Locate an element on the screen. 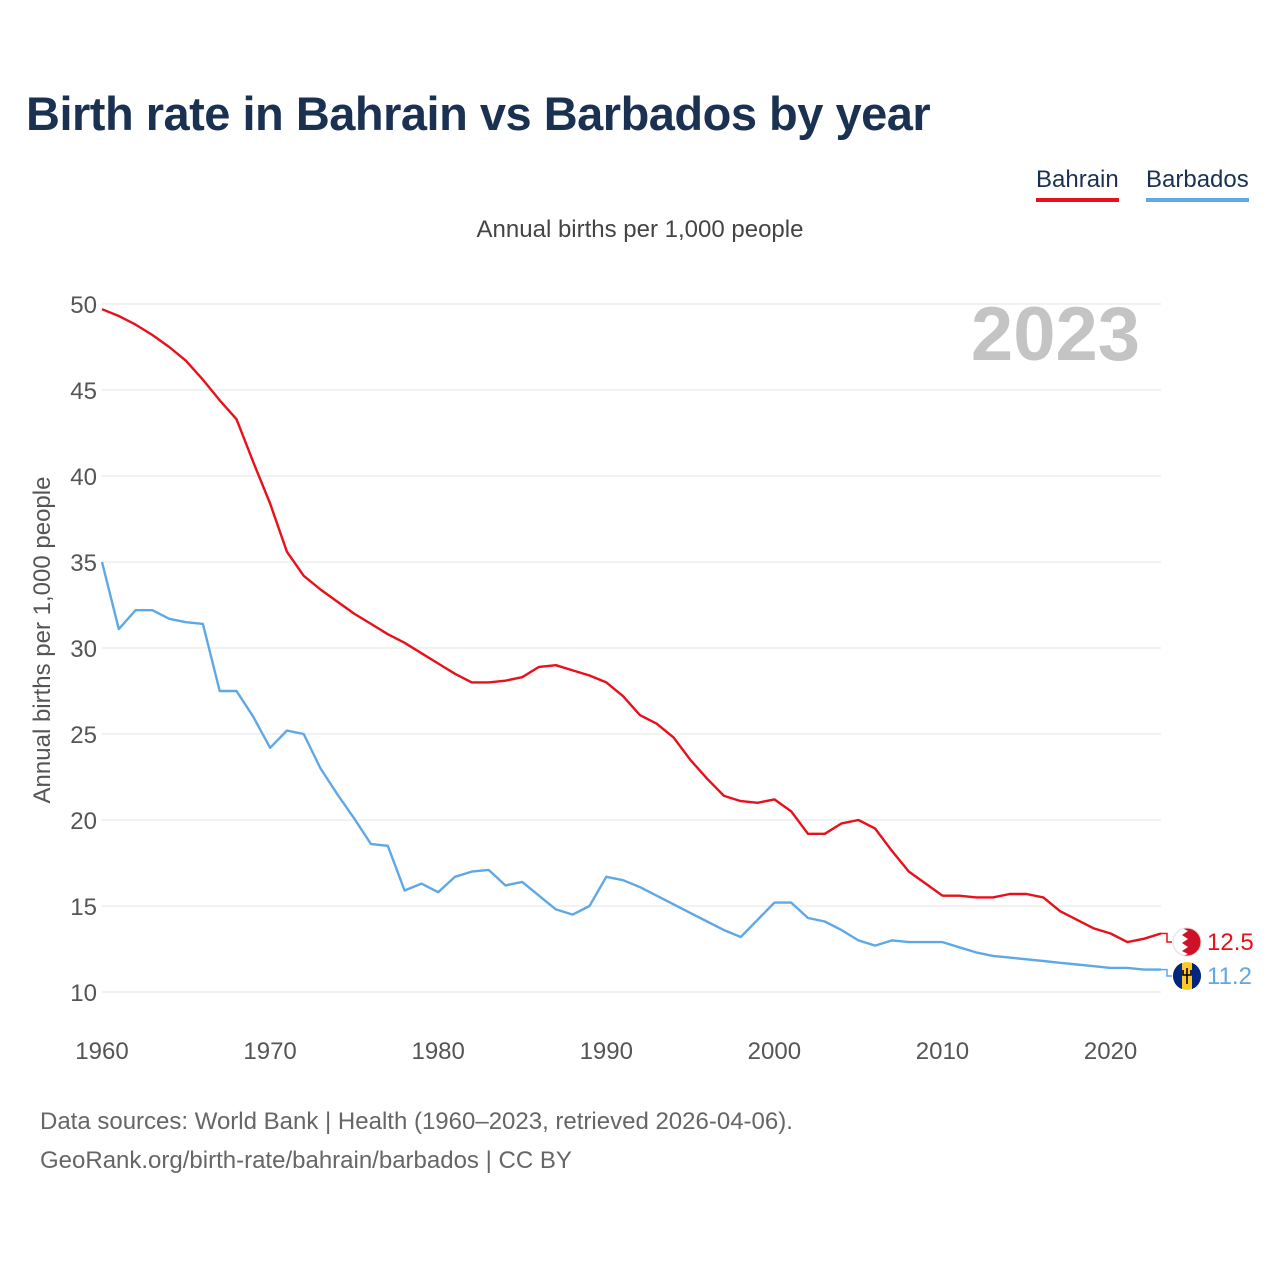 Image resolution: width=1280 pixels, height=1280 pixels. chart-subtitle: Annual births per 1,000 people is located at coordinates (640, 229).